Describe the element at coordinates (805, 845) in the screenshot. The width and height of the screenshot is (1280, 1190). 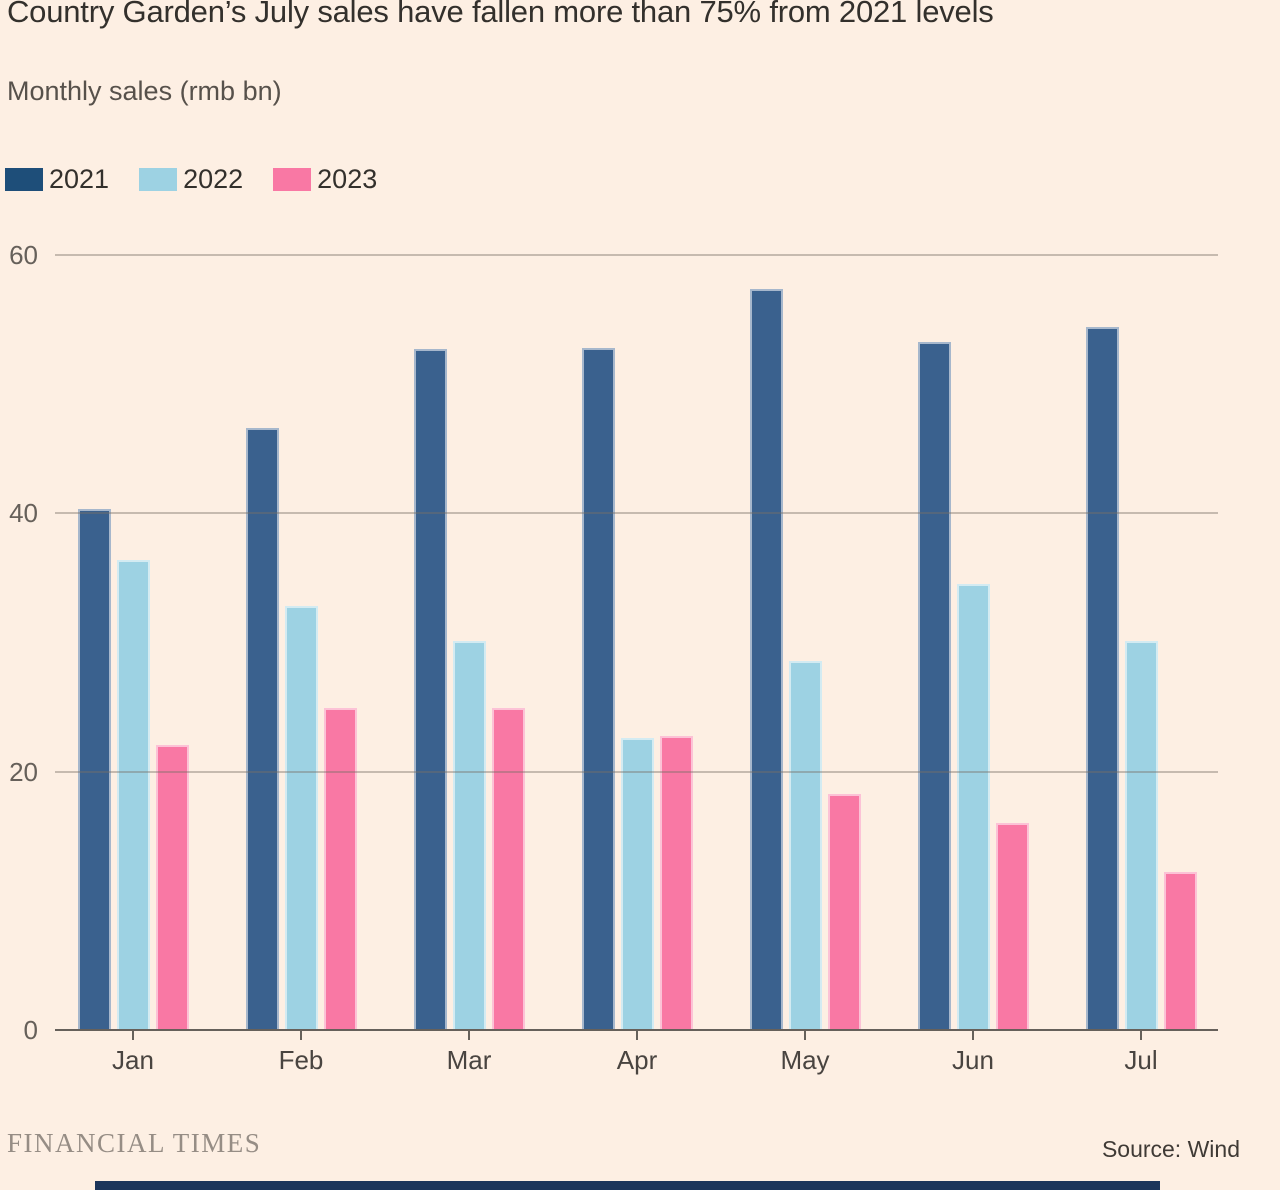
I see `bar-may-2022` at that location.